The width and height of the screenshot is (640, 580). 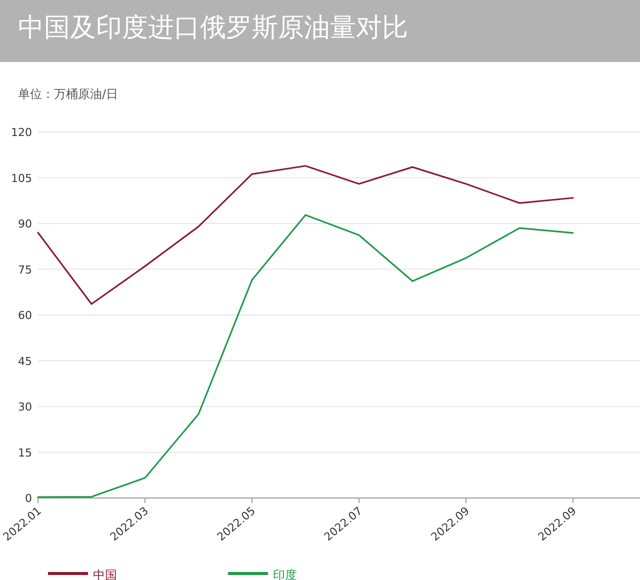 I want to click on y-tick-label: 90, so click(x=25, y=224).